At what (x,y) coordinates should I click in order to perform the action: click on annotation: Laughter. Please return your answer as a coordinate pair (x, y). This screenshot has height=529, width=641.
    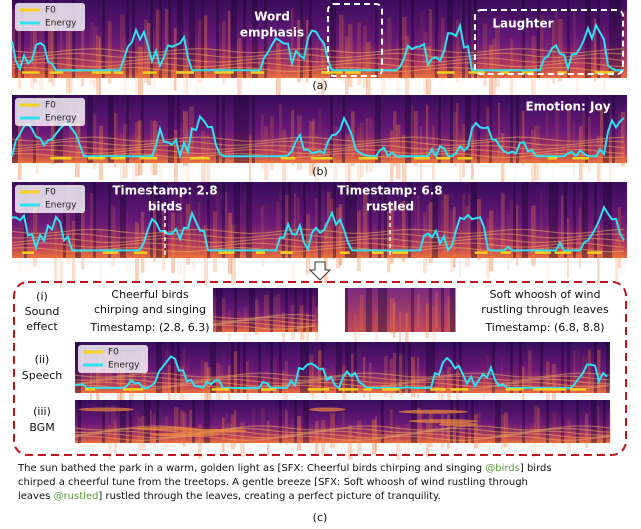
    Looking at the image, I should click on (522, 24).